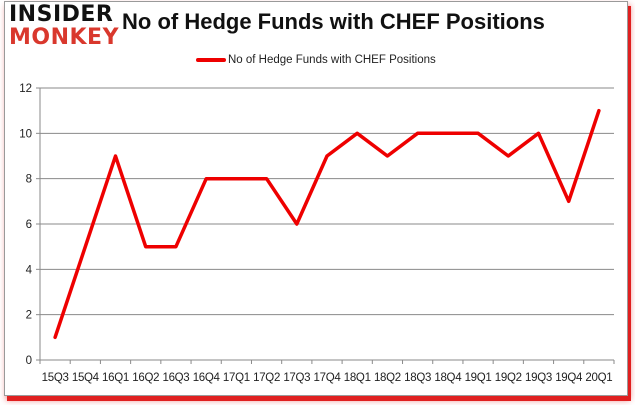 This screenshot has height=405, width=635. Describe the element at coordinates (357, 378) in the screenshot. I see `x-axis-tick-label: 18Q1` at that location.